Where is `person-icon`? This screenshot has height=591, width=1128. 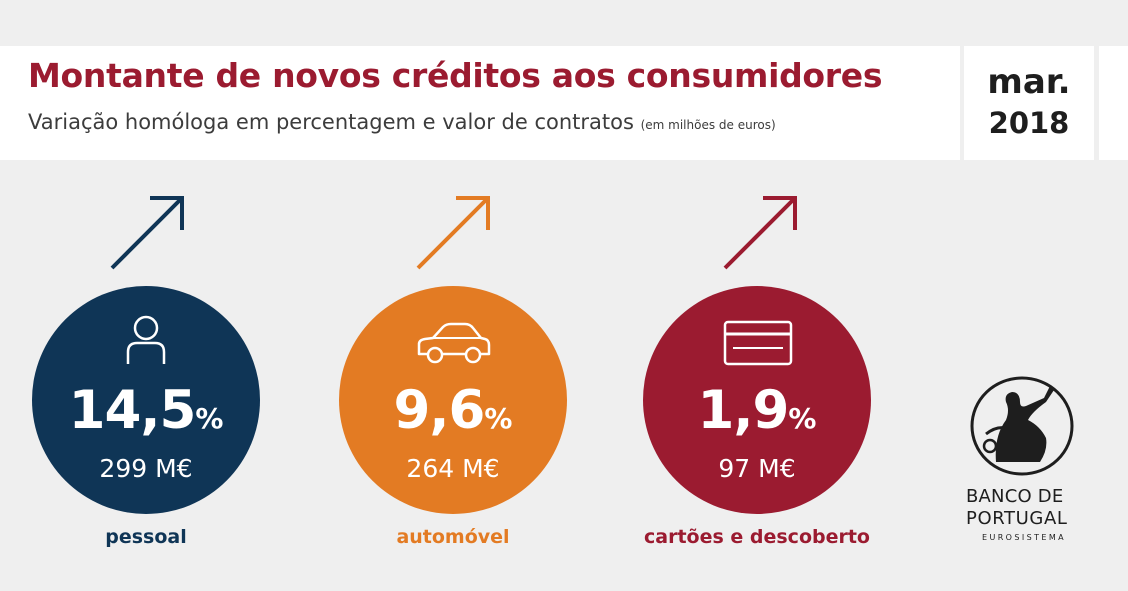
person-icon is located at coordinates (146, 339).